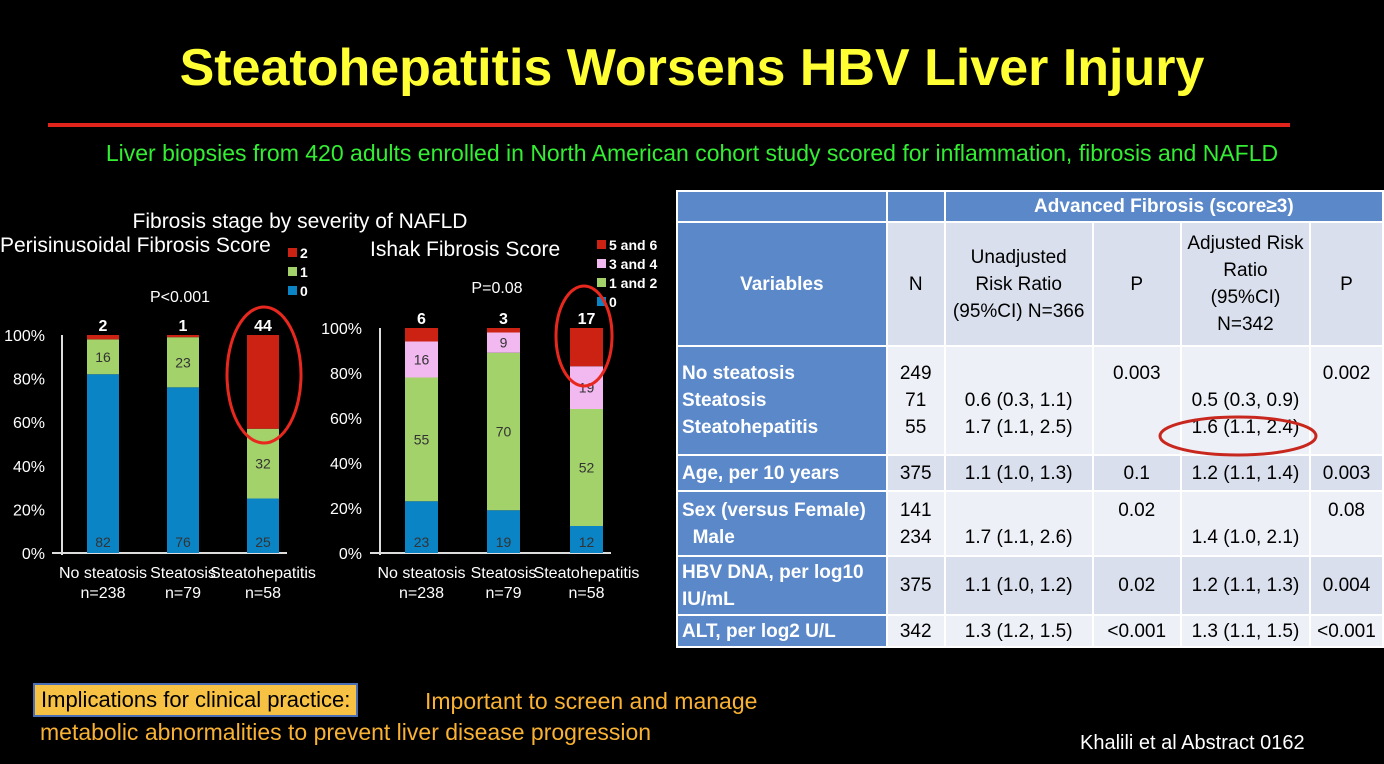 This screenshot has height=764, width=1384. I want to click on legend-label: 3 and 4, so click(633, 264).